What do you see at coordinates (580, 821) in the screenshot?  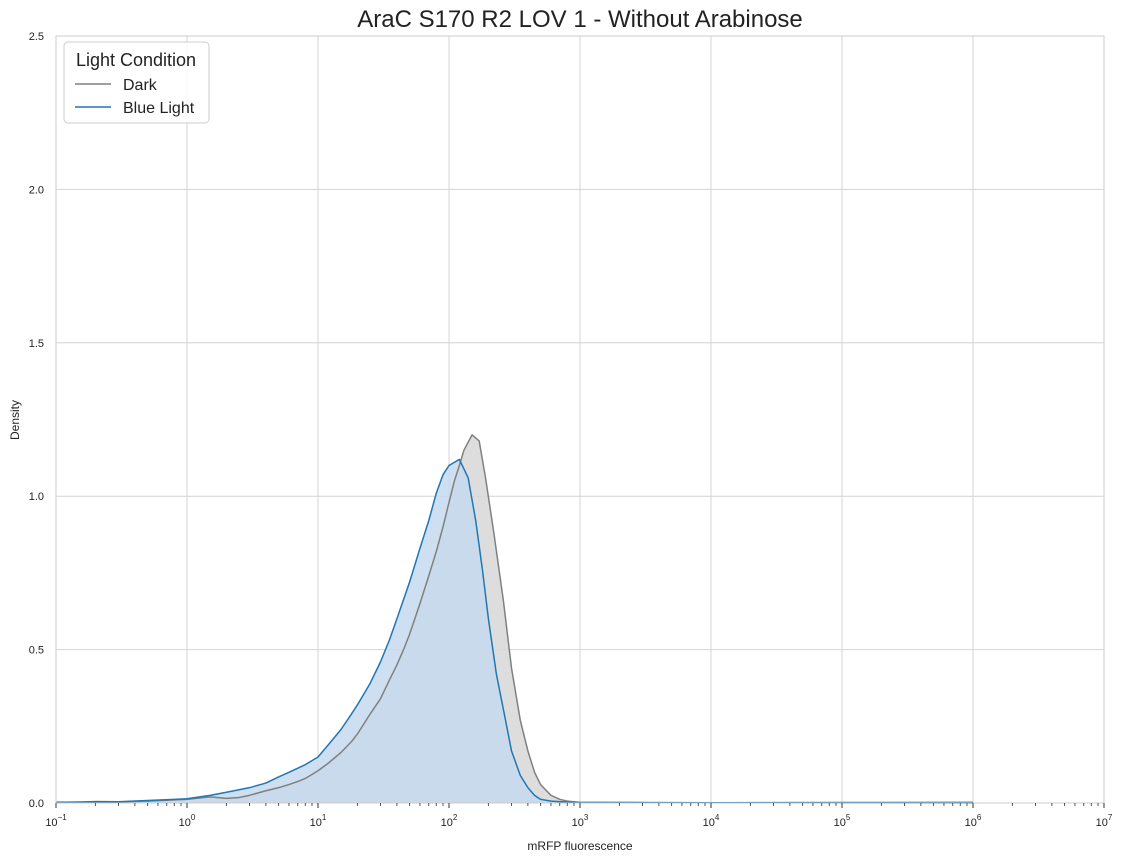 I see `x-tick-label: 10³` at bounding box center [580, 821].